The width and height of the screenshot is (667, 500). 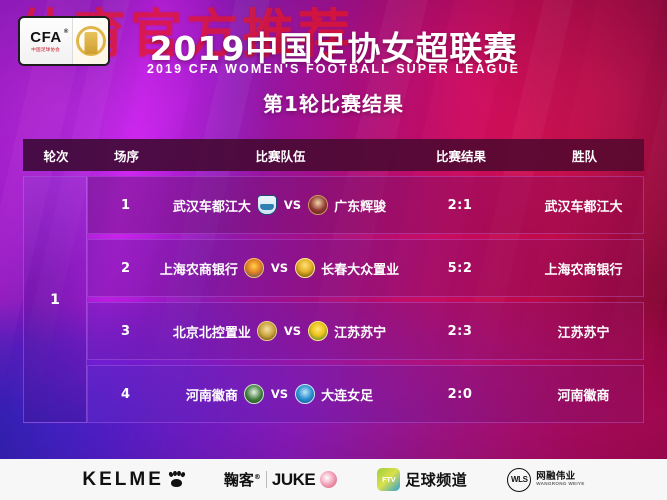 I want to click on match-teams: 河南徽商 VS 大连女足, so click(x=279, y=394).